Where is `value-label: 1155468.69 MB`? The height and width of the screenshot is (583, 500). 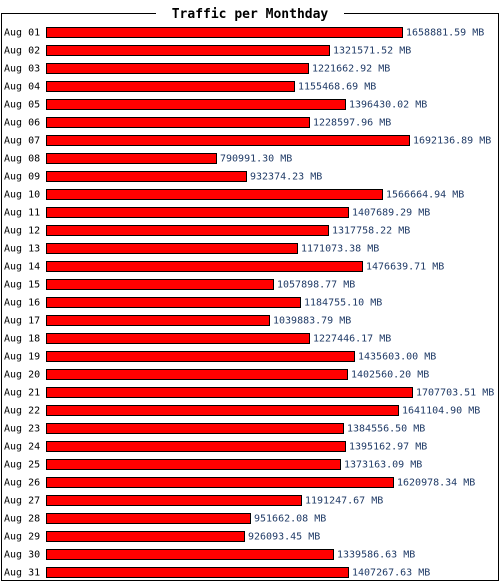 value-label: 1155468.69 MB is located at coordinates (337, 87).